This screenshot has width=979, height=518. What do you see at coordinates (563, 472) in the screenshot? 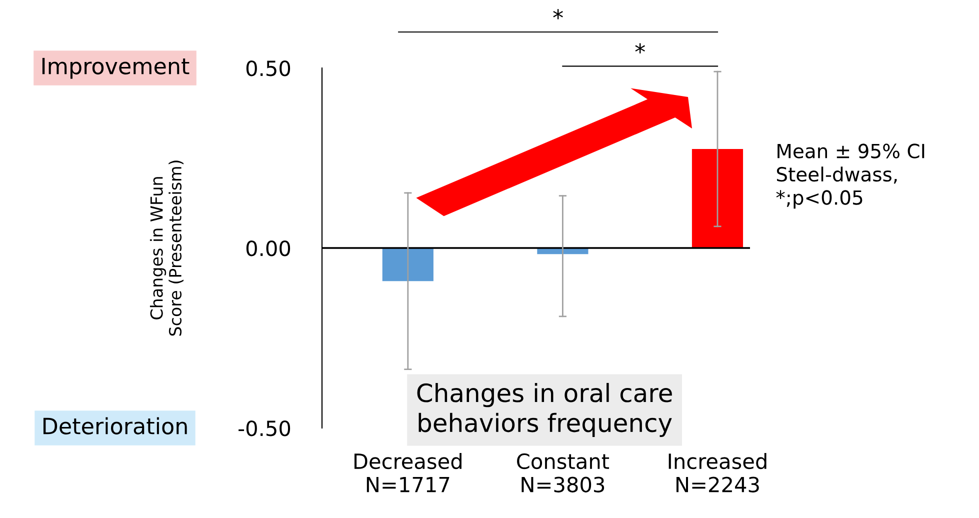
I see `x-tick-label: Constant N=3803` at bounding box center [563, 472].